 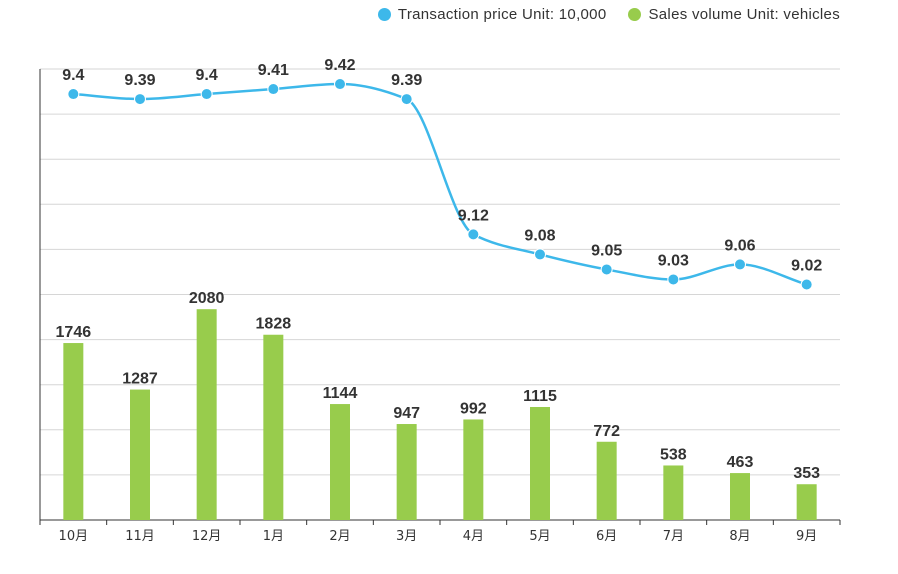 What do you see at coordinates (274, 324) in the screenshot?
I see `volume-data-label: 1828` at bounding box center [274, 324].